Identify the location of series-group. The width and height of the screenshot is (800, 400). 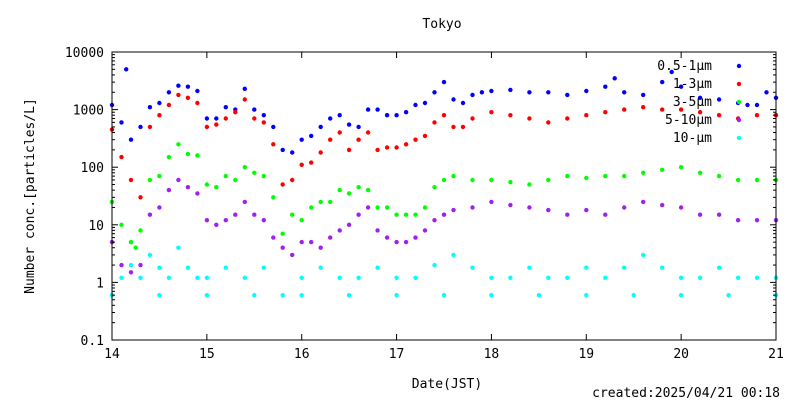
(444, 295).